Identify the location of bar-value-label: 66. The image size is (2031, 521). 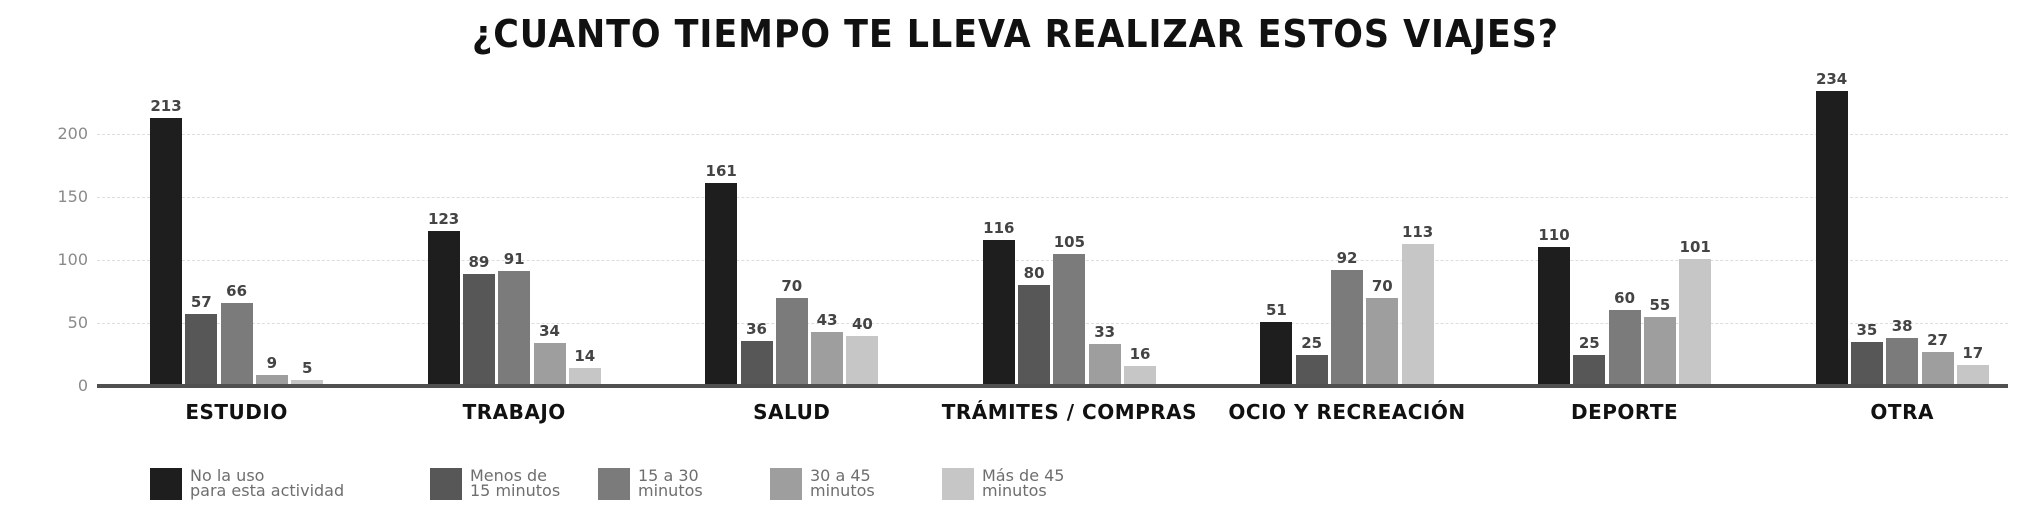
(237, 290).